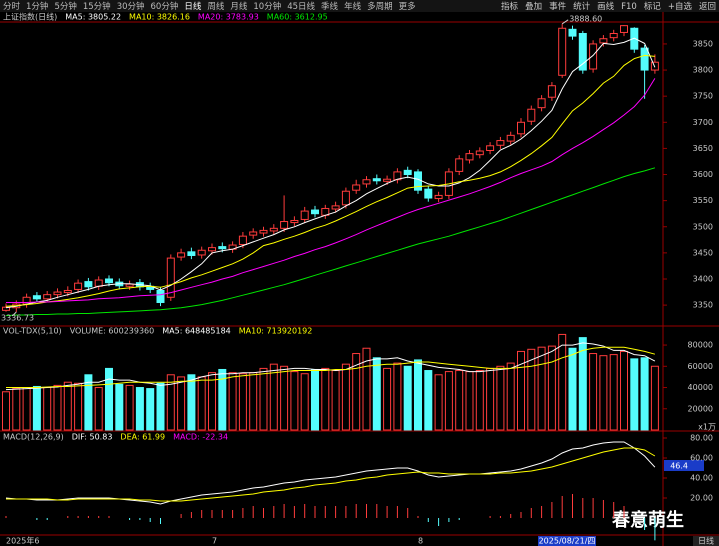  What do you see at coordinates (165, 6) in the screenshot?
I see `period-tab: 60分钟` at bounding box center [165, 6].